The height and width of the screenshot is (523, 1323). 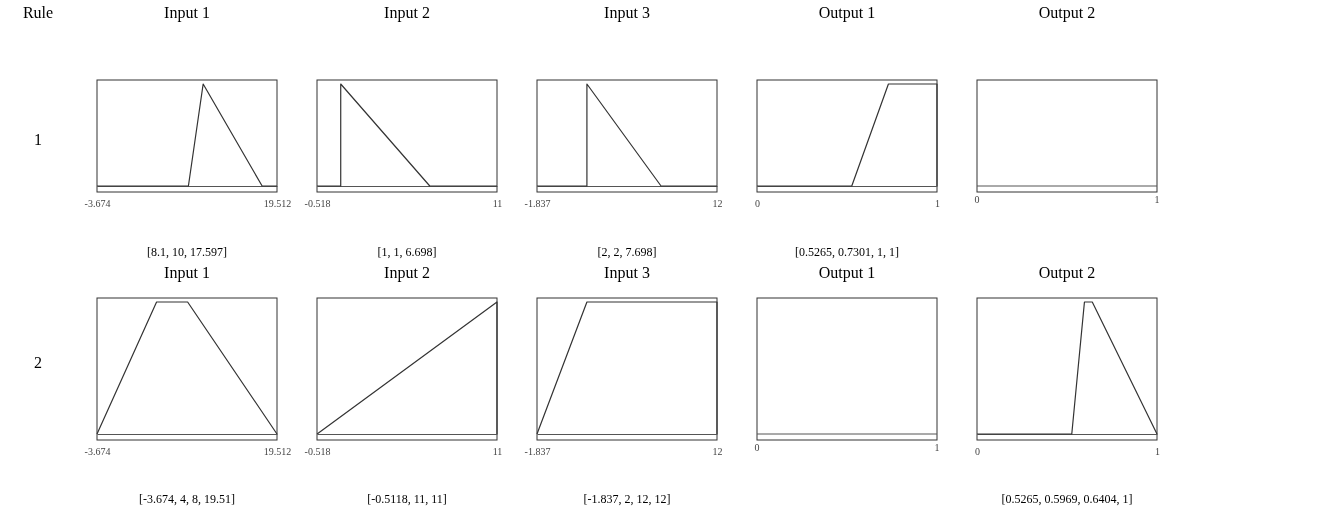 What do you see at coordinates (847, 273) in the screenshot?
I see `text: Output 1` at bounding box center [847, 273].